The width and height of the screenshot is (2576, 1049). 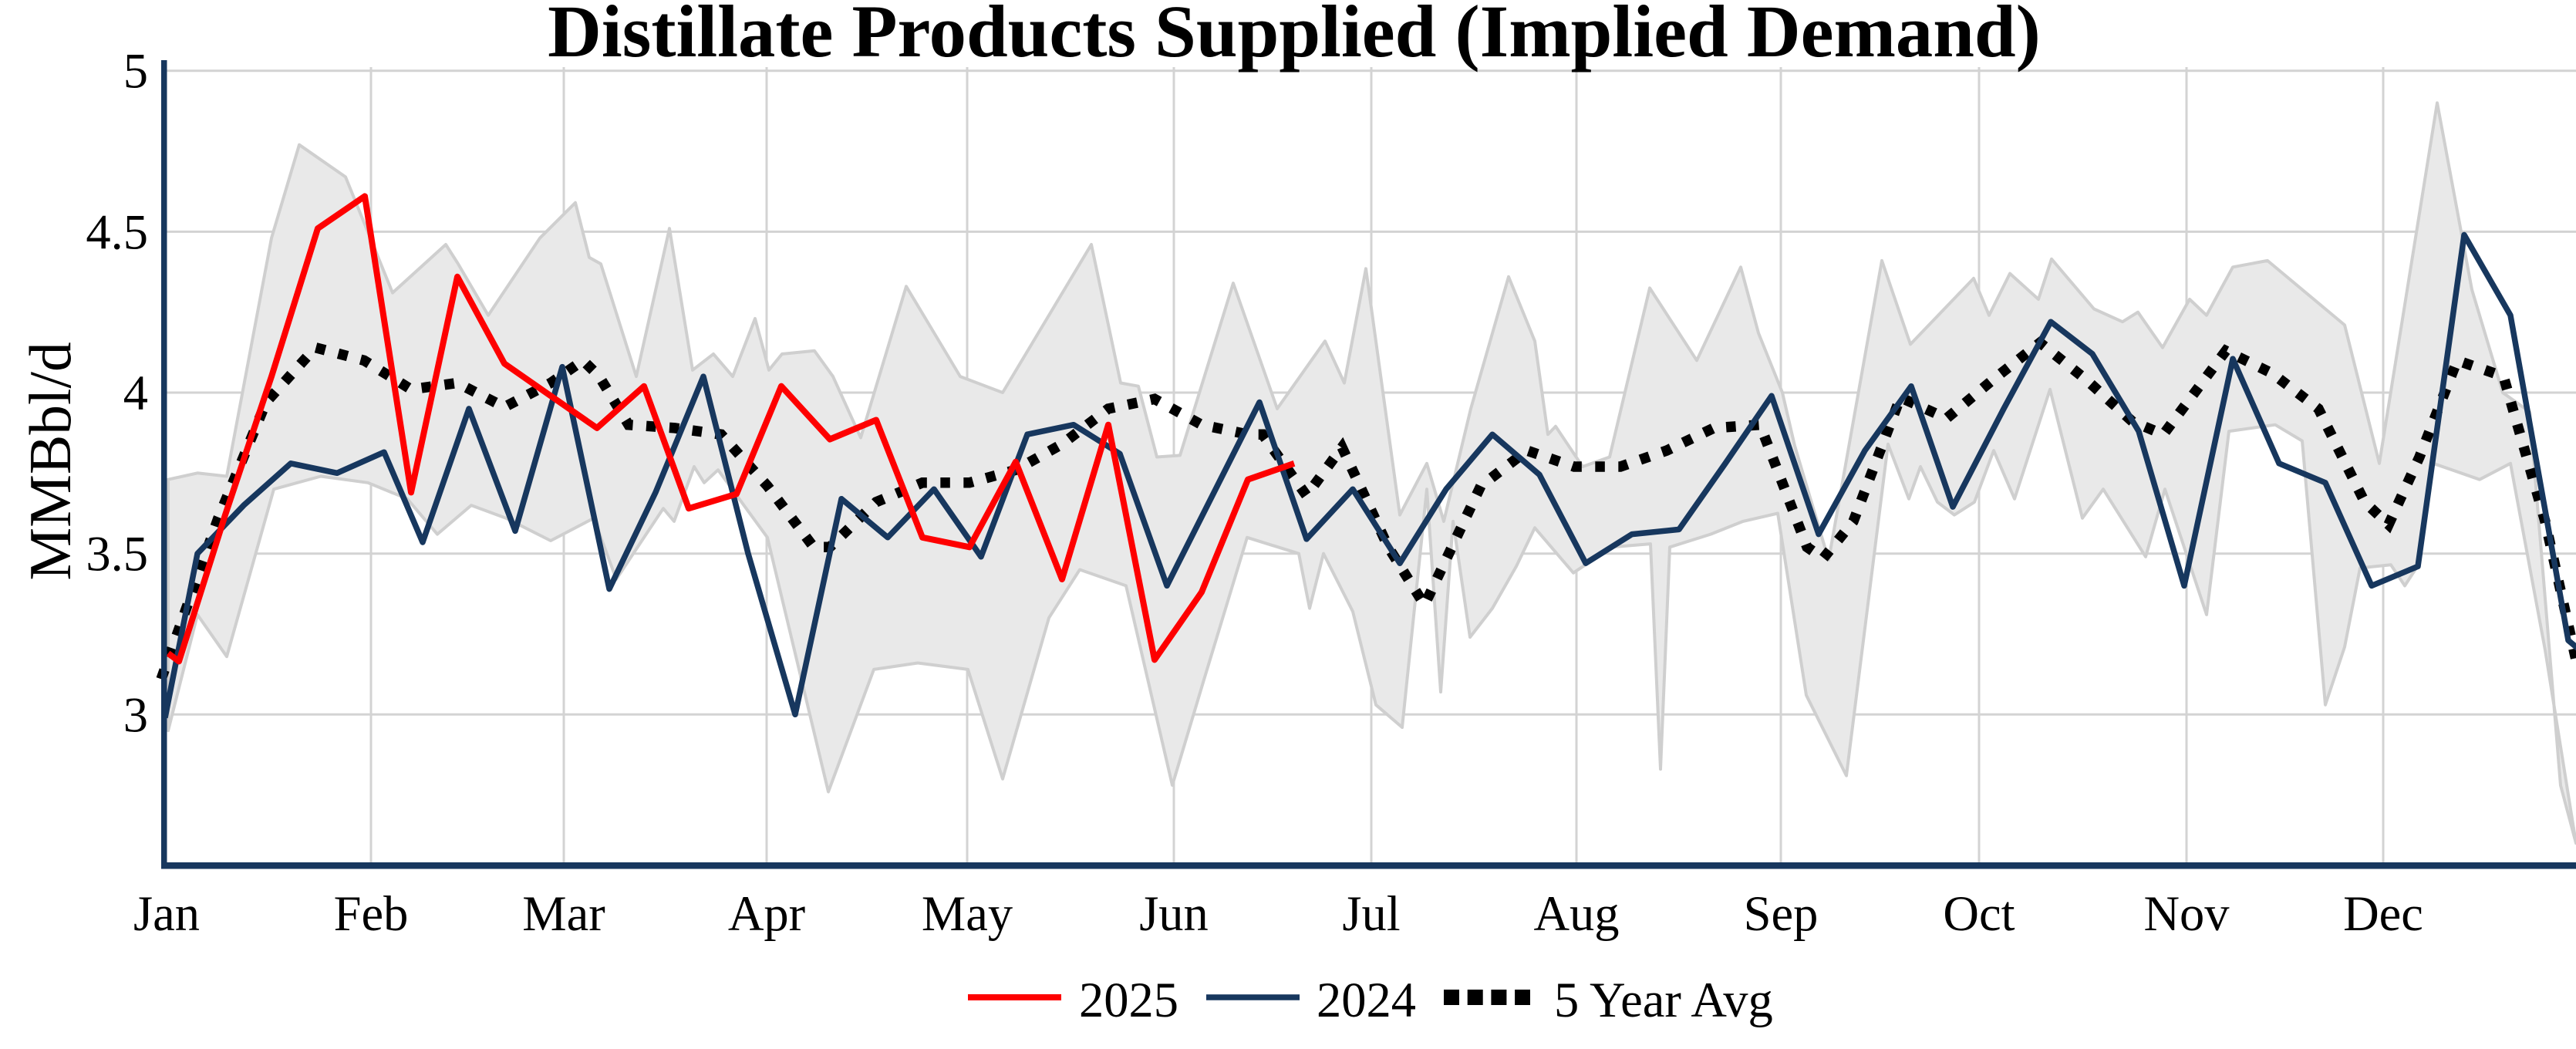 What do you see at coordinates (1128, 1000) in the screenshot?
I see `svg-text: 2025` at bounding box center [1128, 1000].